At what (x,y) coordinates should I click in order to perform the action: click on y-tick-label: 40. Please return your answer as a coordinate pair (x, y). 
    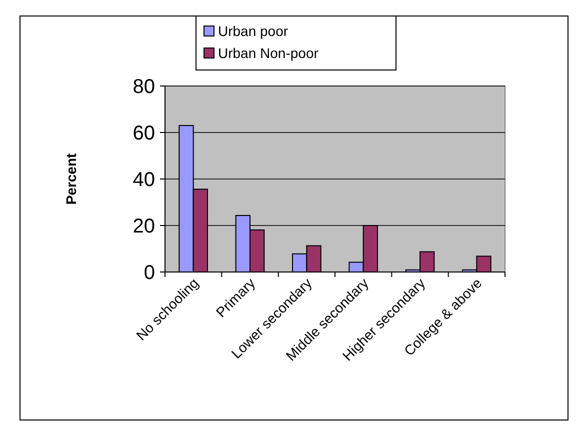
    Looking at the image, I should click on (143, 180).